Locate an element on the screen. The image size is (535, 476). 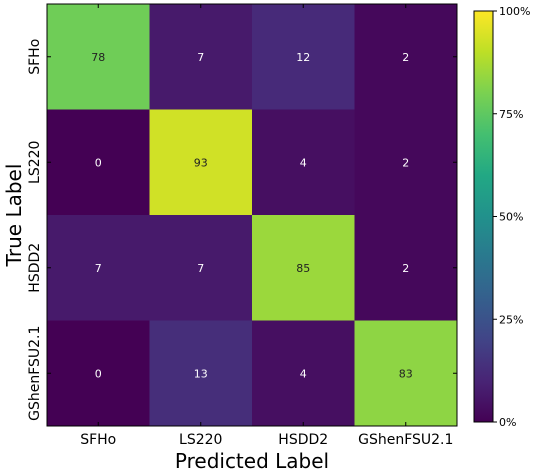
cell-value-label: 78 is located at coordinates (98, 57).